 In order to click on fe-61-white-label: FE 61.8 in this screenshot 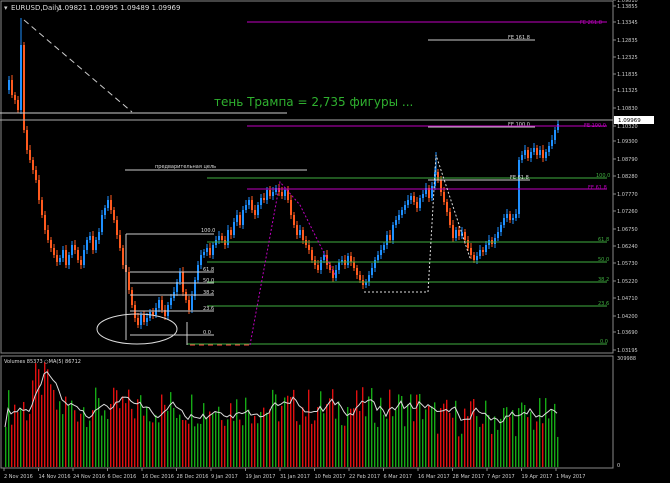, I will do `click(519, 178)`.